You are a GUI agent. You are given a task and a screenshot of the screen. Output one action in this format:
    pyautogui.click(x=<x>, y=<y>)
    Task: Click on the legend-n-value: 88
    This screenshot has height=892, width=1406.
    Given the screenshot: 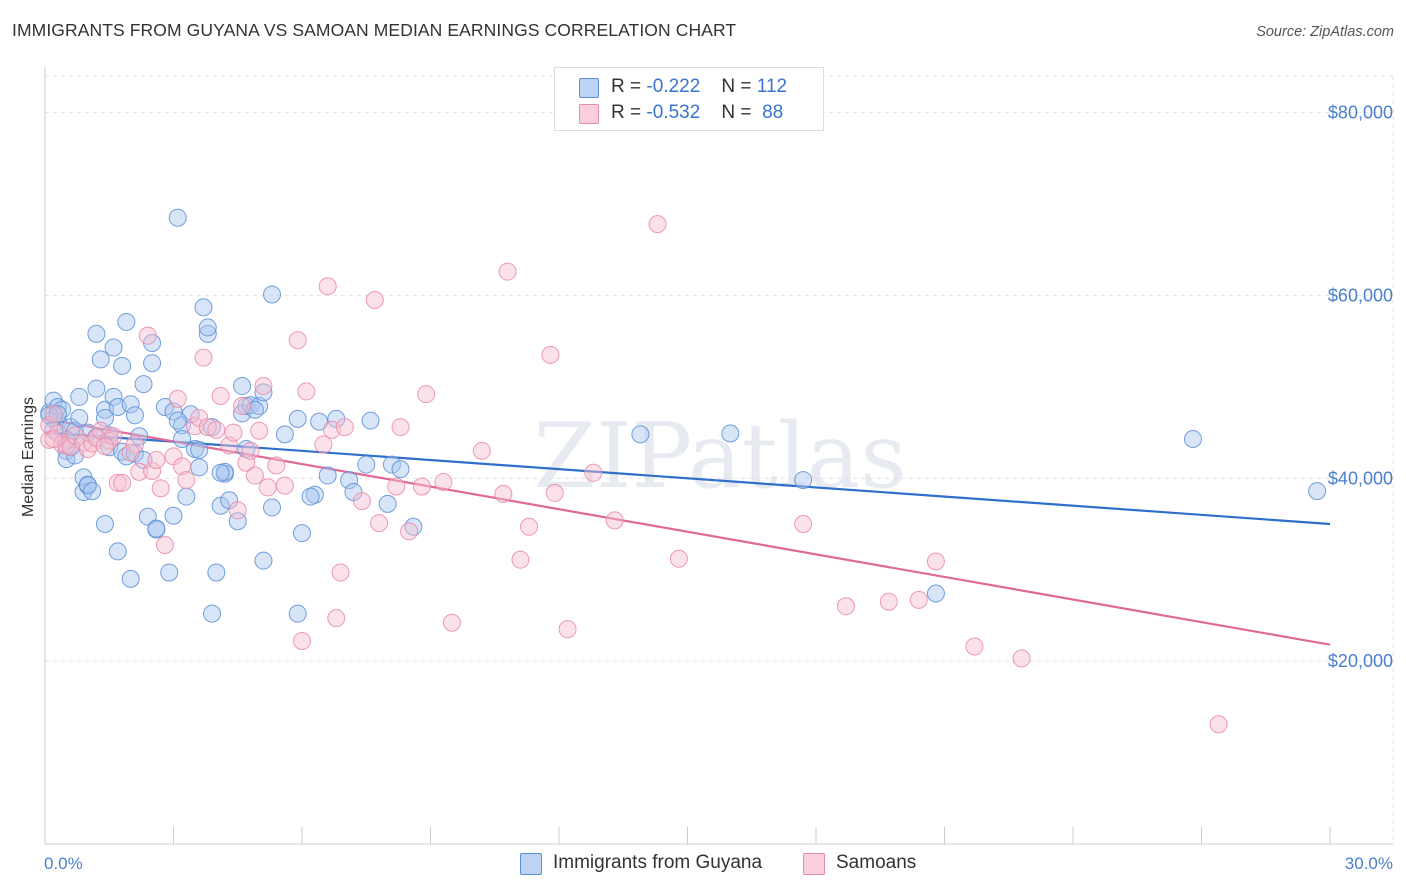 What is the action you would take?
    pyautogui.click(x=773, y=112)
    